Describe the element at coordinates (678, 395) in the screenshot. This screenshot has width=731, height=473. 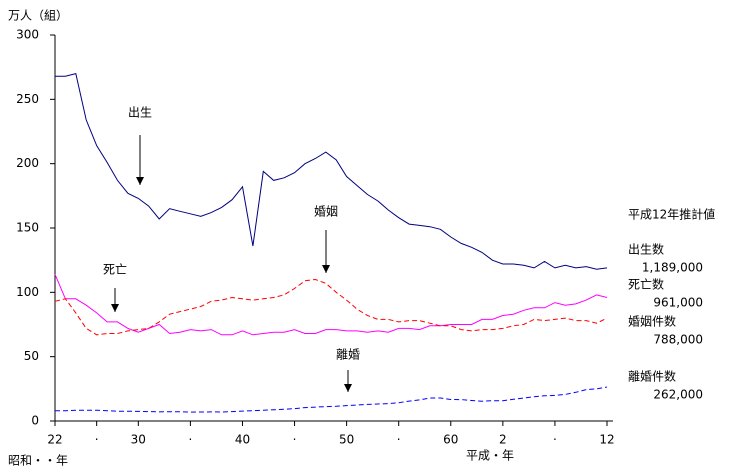
I see `estimate-value: 262,000` at that location.